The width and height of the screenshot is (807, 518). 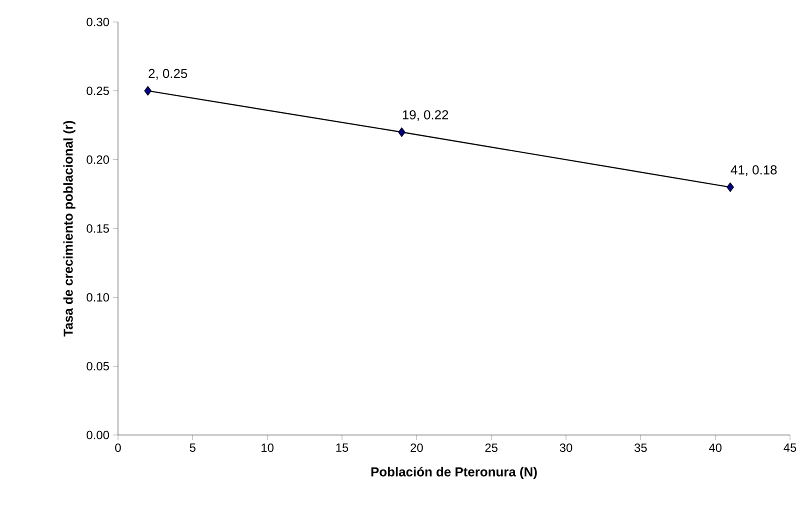 I want to click on x-tick-label: 15, so click(x=342, y=448).